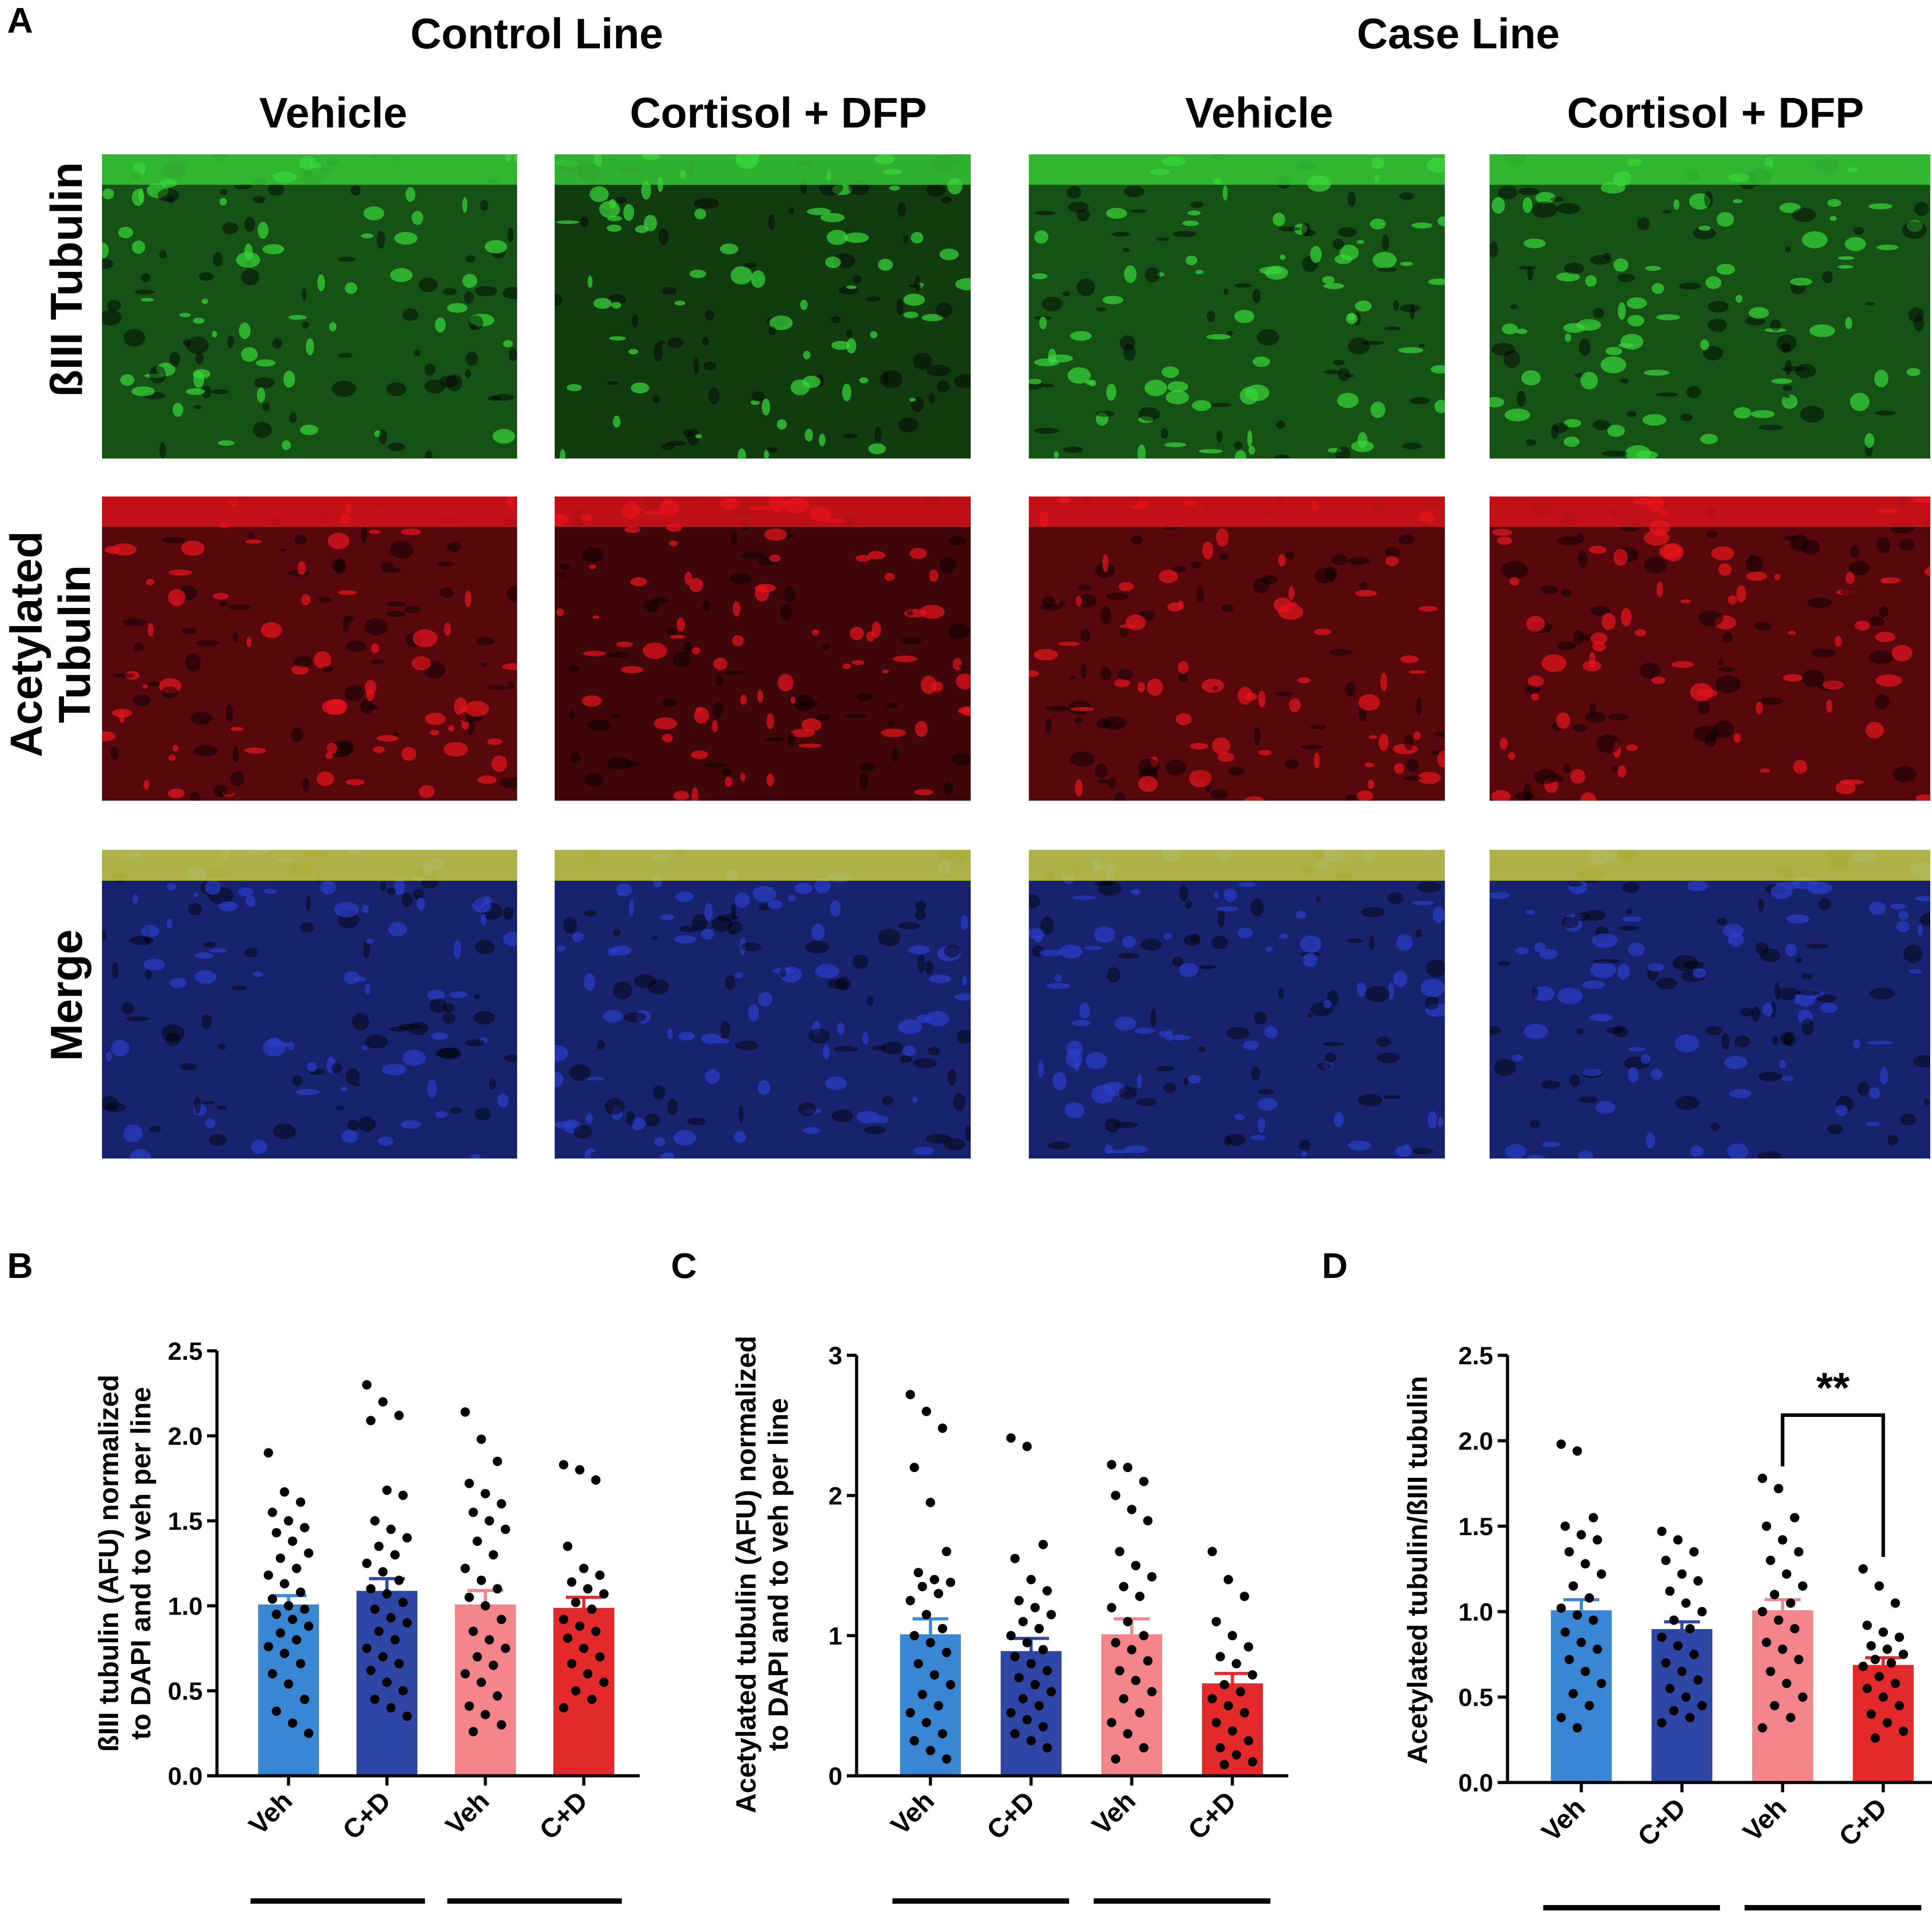 The image size is (1932, 1914). I want to click on panel-letter-c: C, so click(684, 1266).